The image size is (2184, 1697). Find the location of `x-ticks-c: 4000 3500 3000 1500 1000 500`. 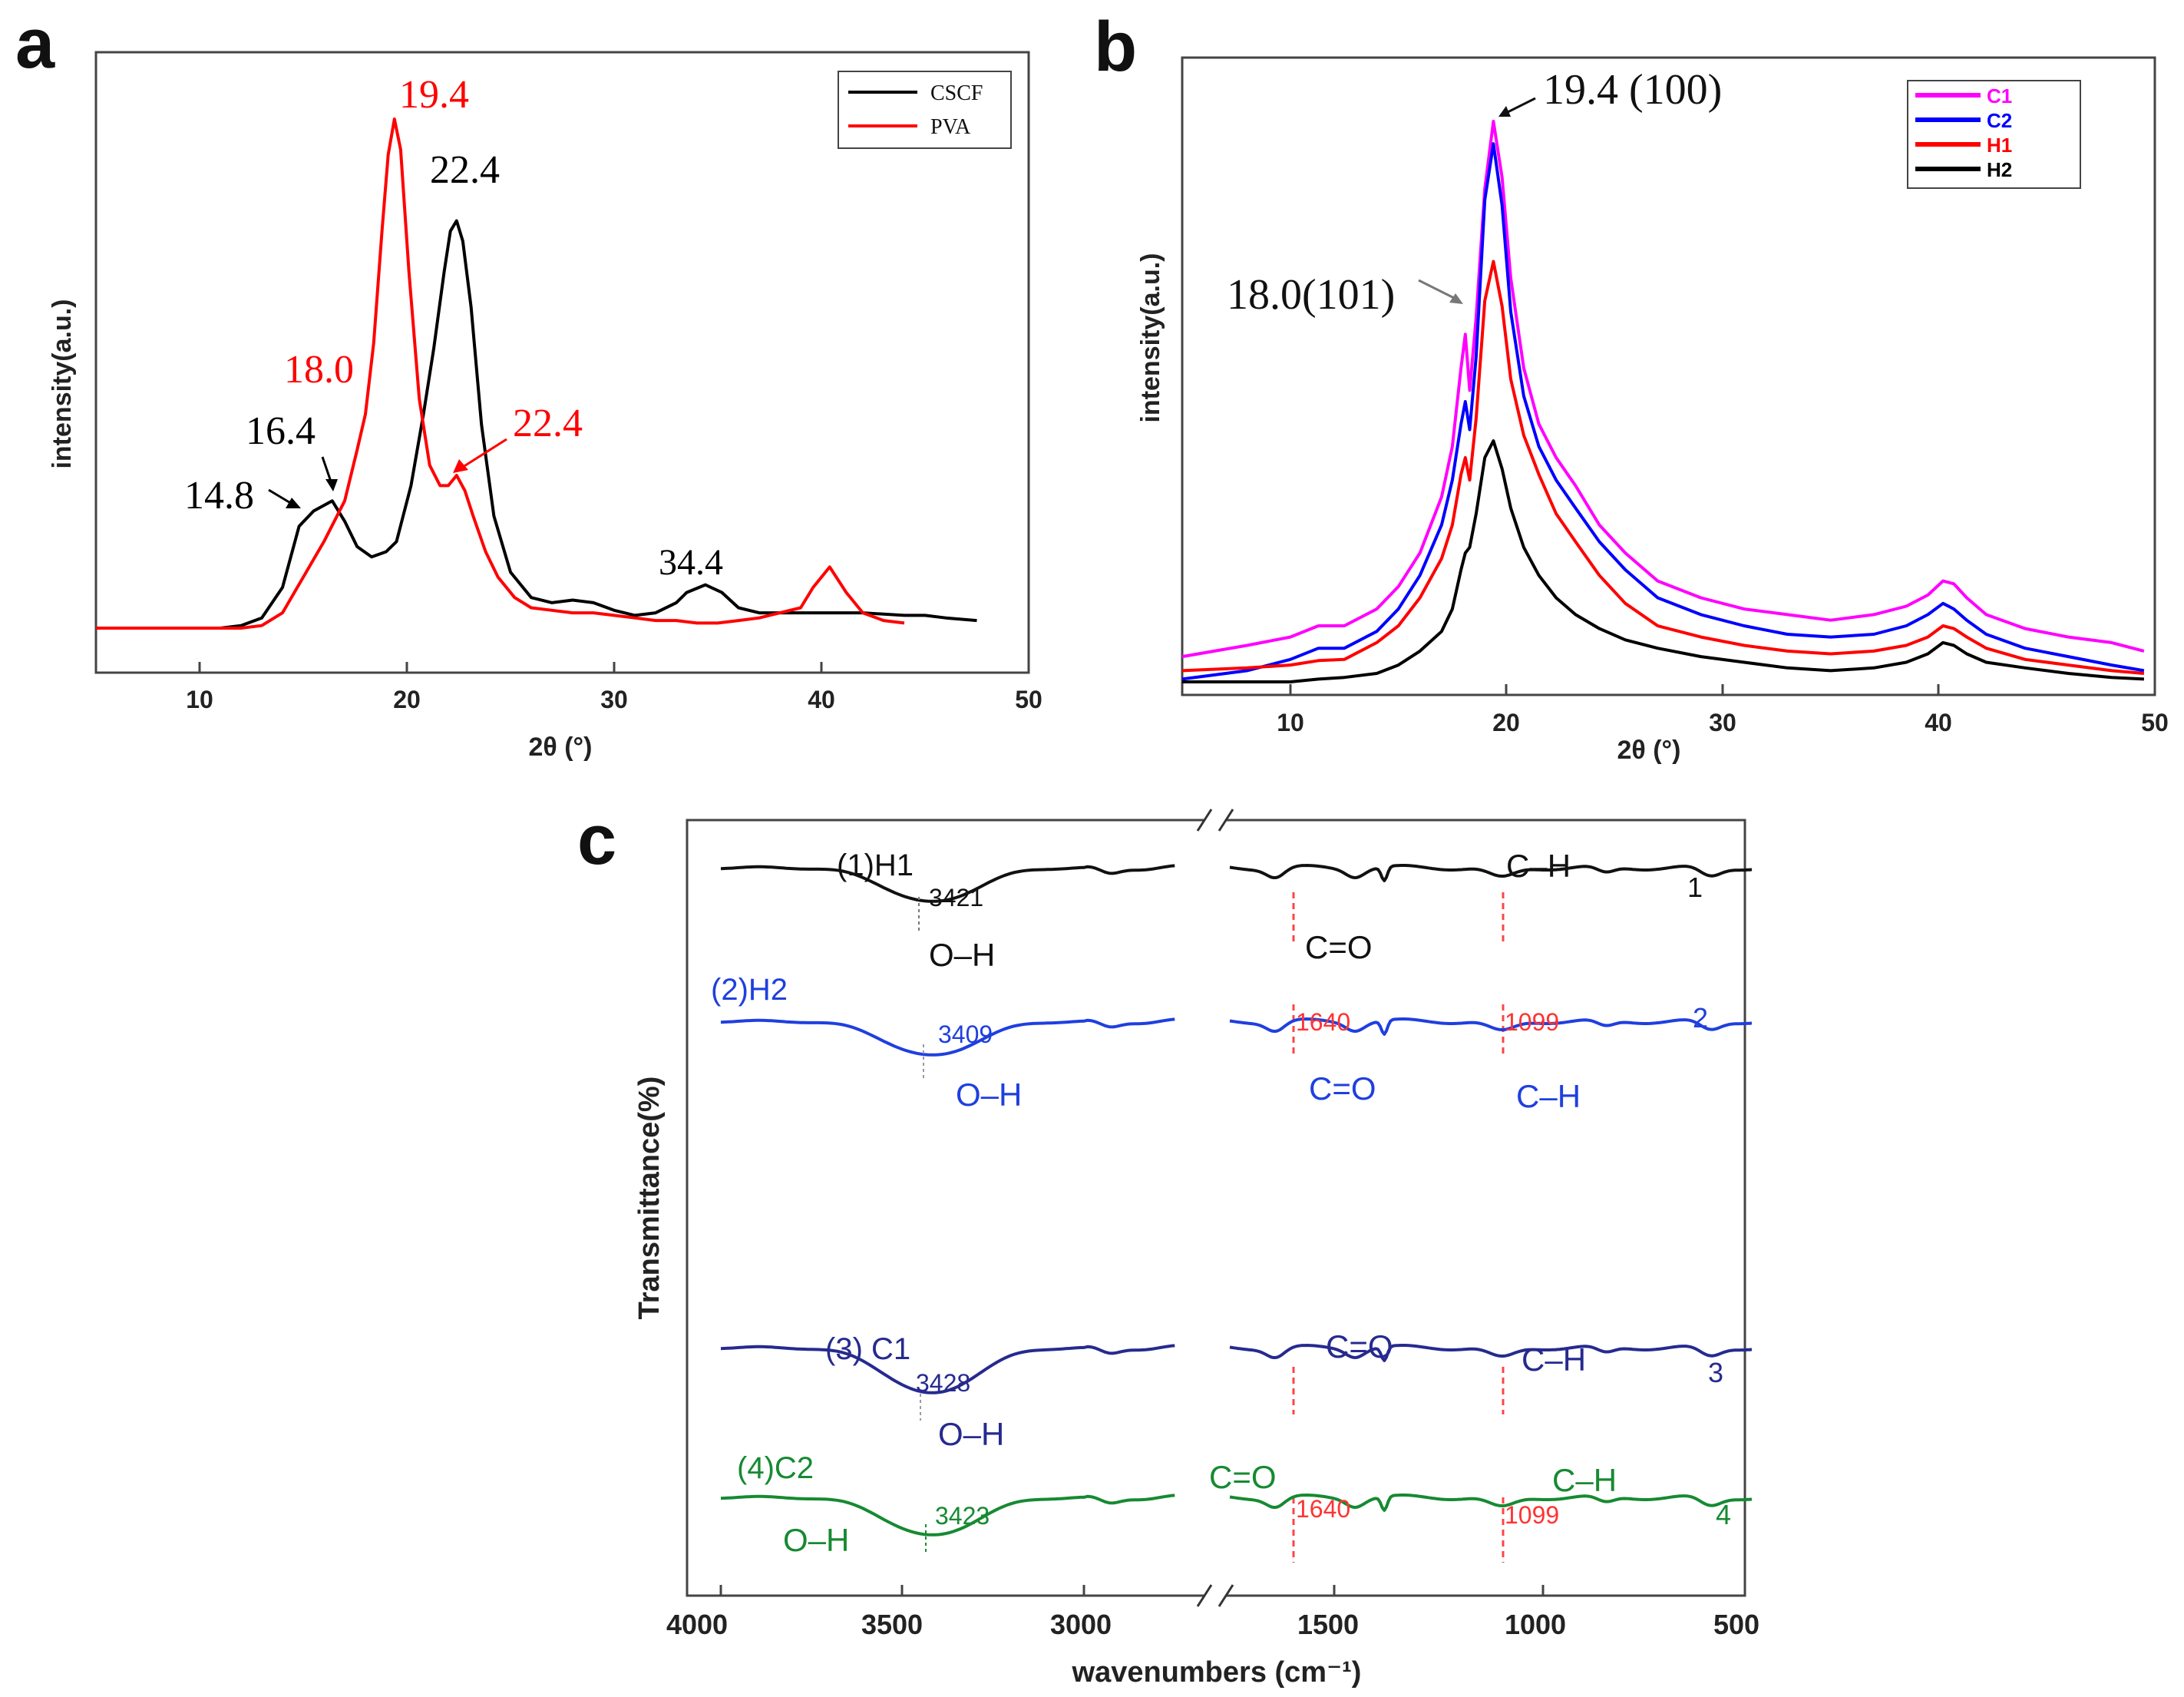

x-ticks-c: 4000 3500 3000 1500 1000 500 is located at coordinates (1212, 1613).